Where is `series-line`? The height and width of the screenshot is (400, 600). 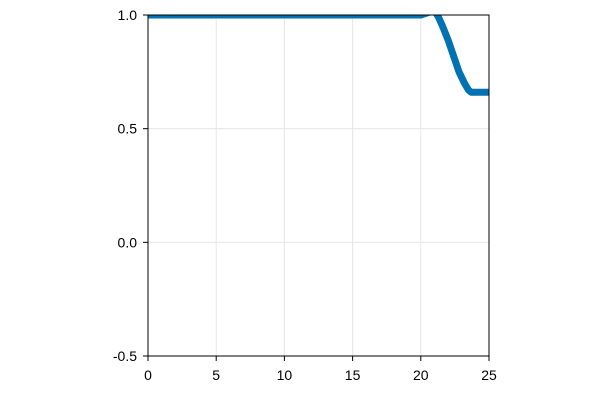 series-line is located at coordinates (318, 55).